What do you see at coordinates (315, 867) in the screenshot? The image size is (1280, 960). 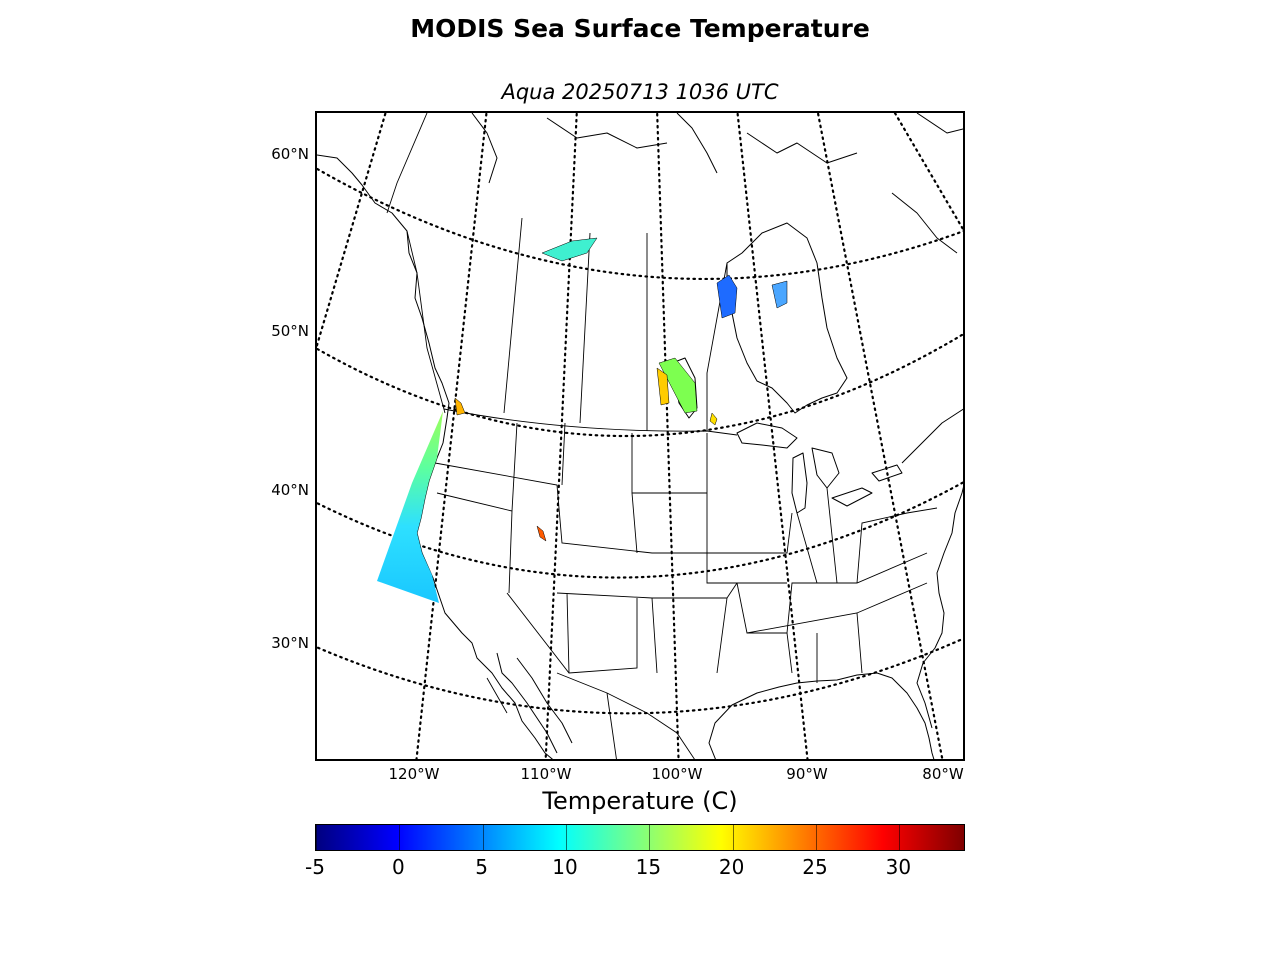 I see `colorbar-tick-label: -5` at bounding box center [315, 867].